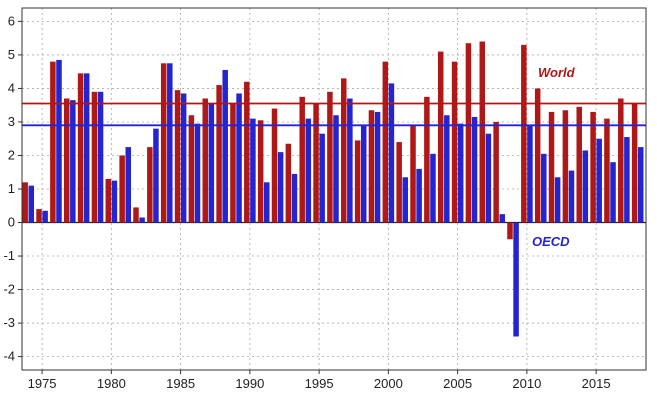 The image size is (657, 404). What do you see at coordinates (593, 167) in the screenshot?
I see `world-bar-2015` at bounding box center [593, 167].